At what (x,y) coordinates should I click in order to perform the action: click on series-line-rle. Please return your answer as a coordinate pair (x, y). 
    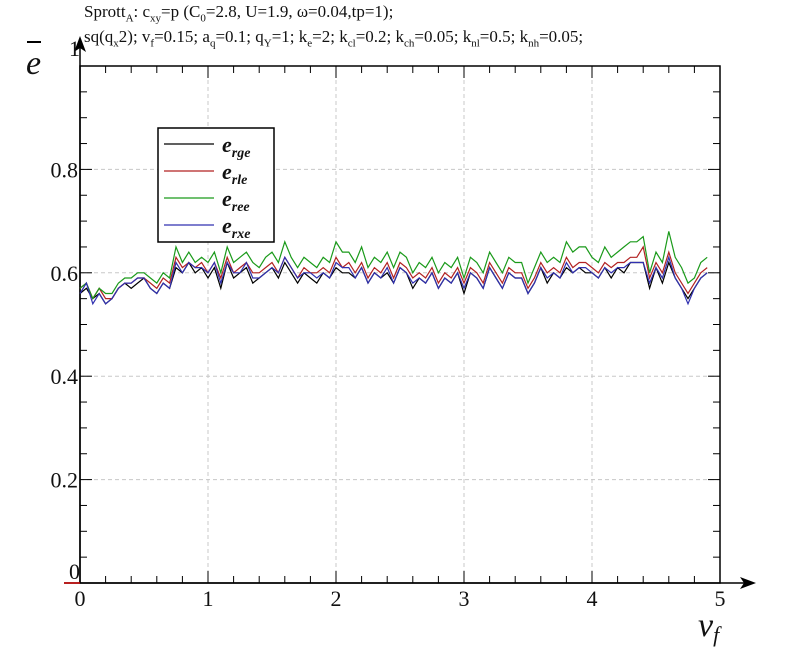
    Looking at the image, I should click on (393, 272).